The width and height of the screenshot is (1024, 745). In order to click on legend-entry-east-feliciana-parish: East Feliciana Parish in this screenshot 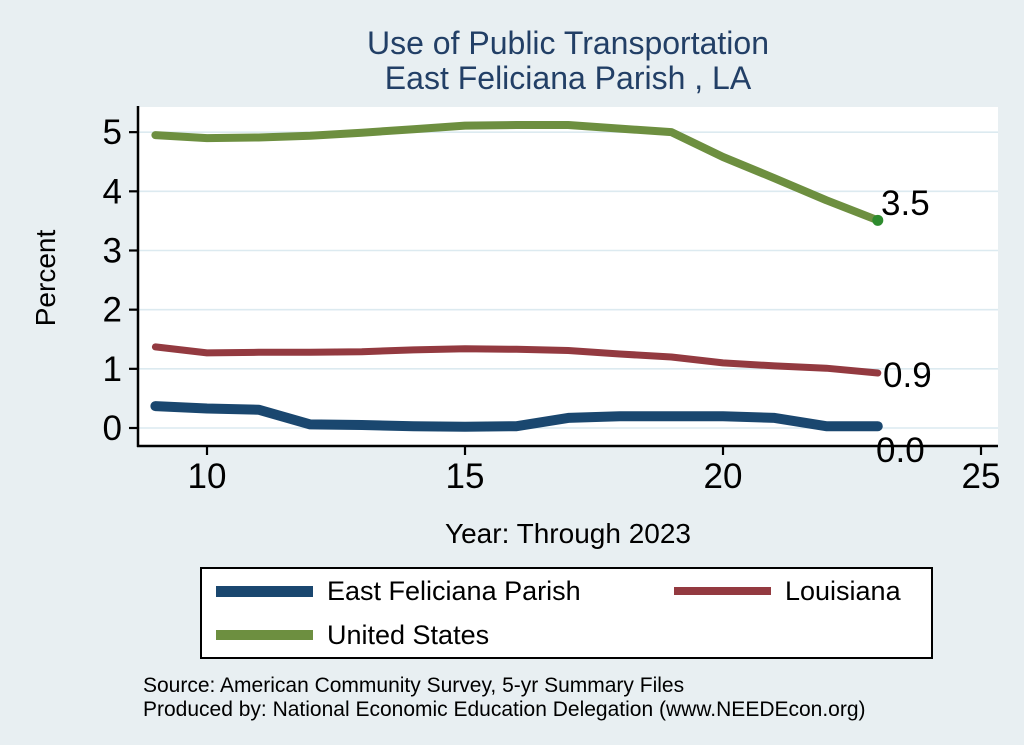, I will do `click(445, 591)`.